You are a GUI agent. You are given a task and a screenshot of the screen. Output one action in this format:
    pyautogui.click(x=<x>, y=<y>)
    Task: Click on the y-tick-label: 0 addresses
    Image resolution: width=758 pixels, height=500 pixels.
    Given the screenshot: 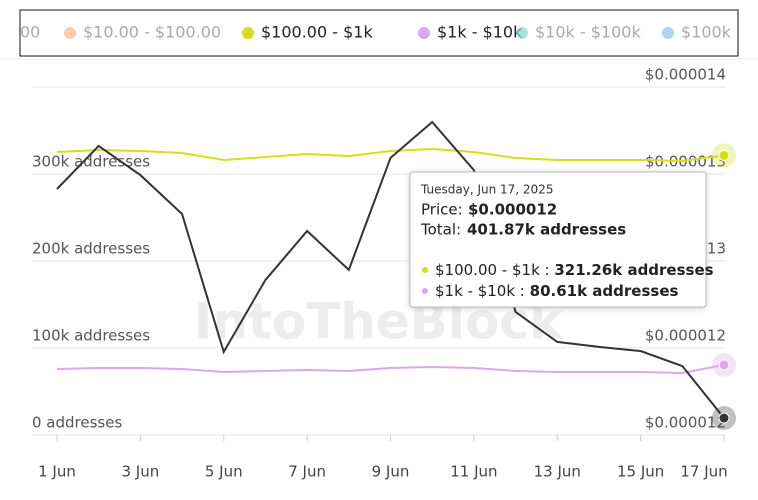 What is the action you would take?
    pyautogui.click(x=77, y=423)
    